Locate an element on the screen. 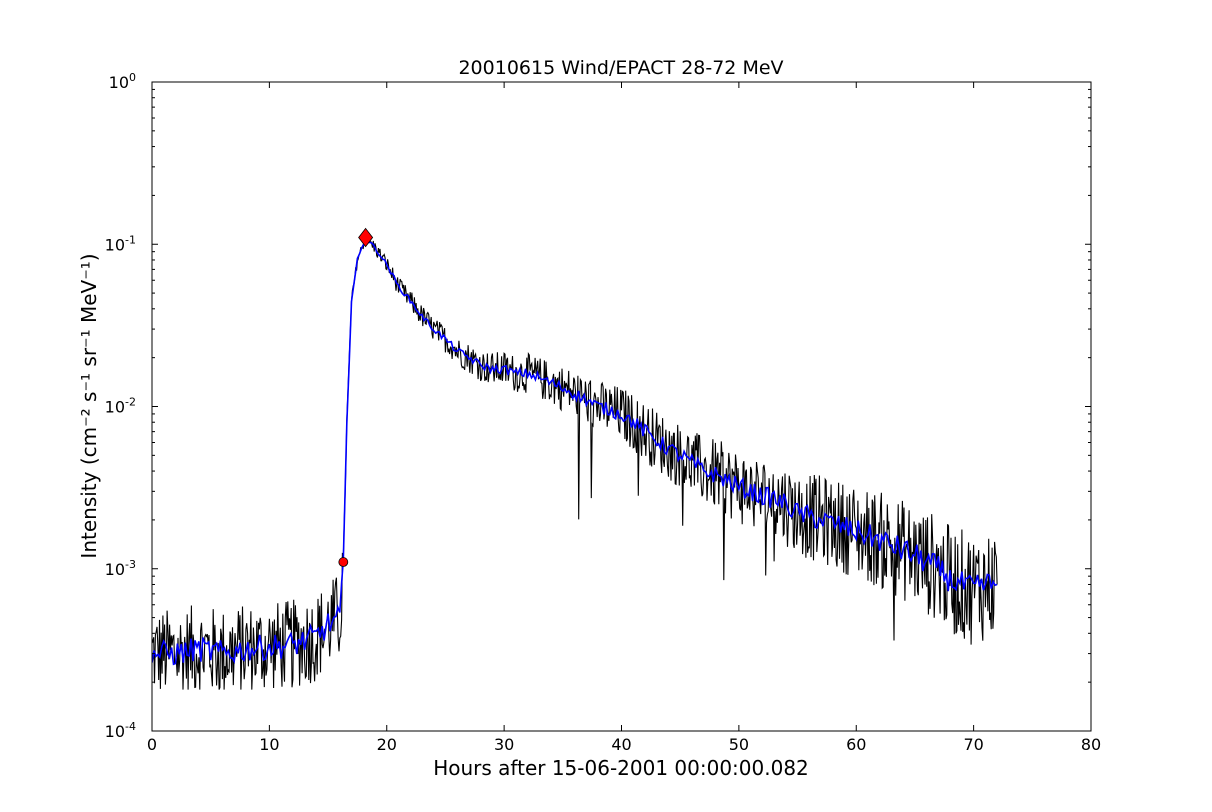 Image resolution: width=1212 pixels, height=812 pixels. x-tick-label: 70 is located at coordinates (973, 744).